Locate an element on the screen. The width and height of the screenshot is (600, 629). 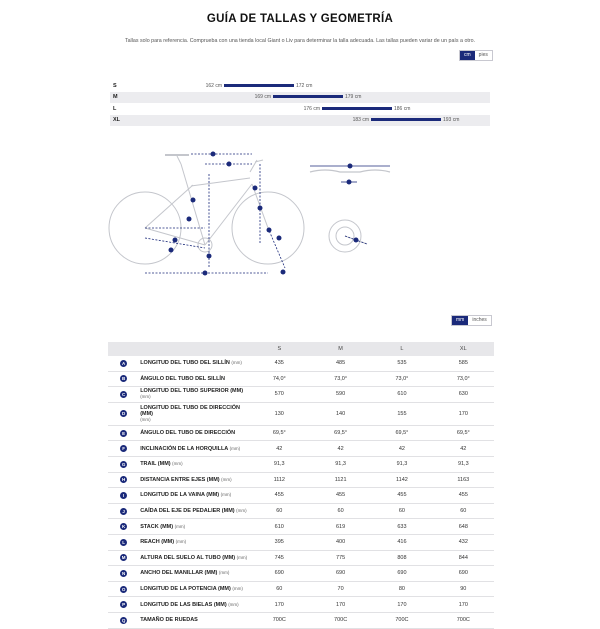
row-value-xl: 91,3 is located at coordinates (463, 464).